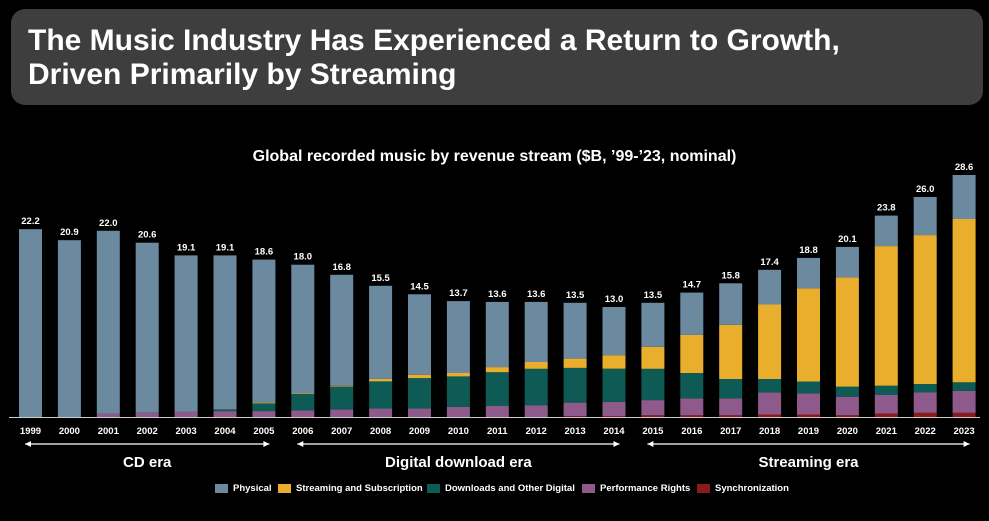 The height and width of the screenshot is (521, 989). I want to click on bar-physical-2011, so click(497, 334).